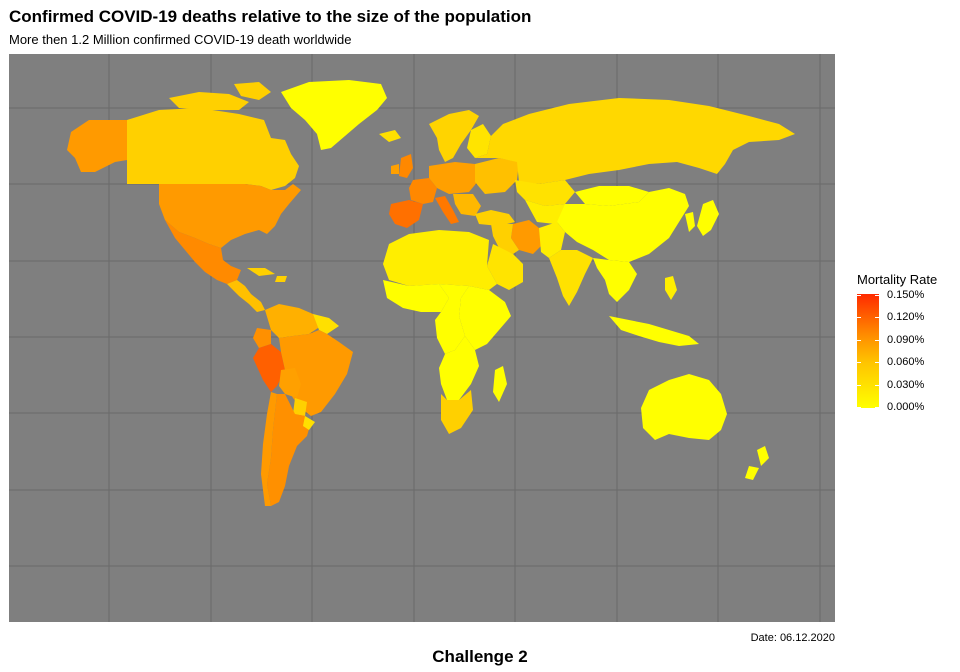  Describe the element at coordinates (500, 384) in the screenshot. I see `country-madagascar` at that location.